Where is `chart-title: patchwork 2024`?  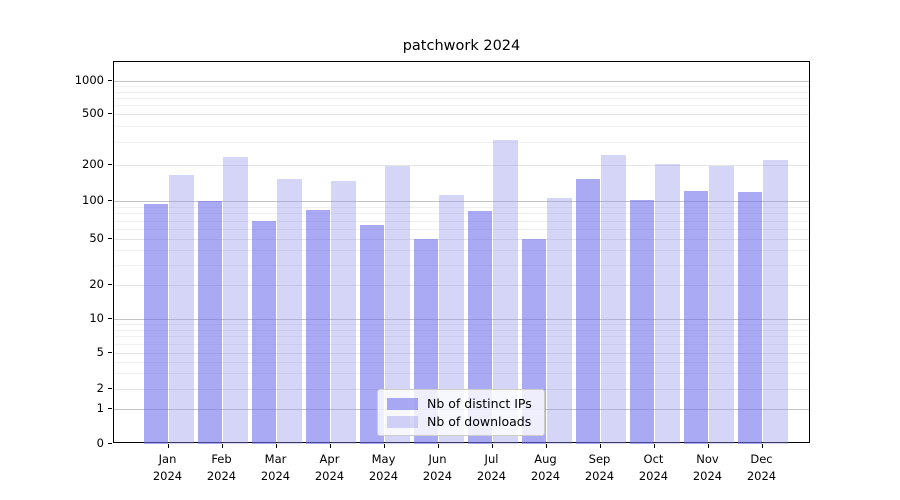 chart-title: patchwork 2024 is located at coordinates (461, 46).